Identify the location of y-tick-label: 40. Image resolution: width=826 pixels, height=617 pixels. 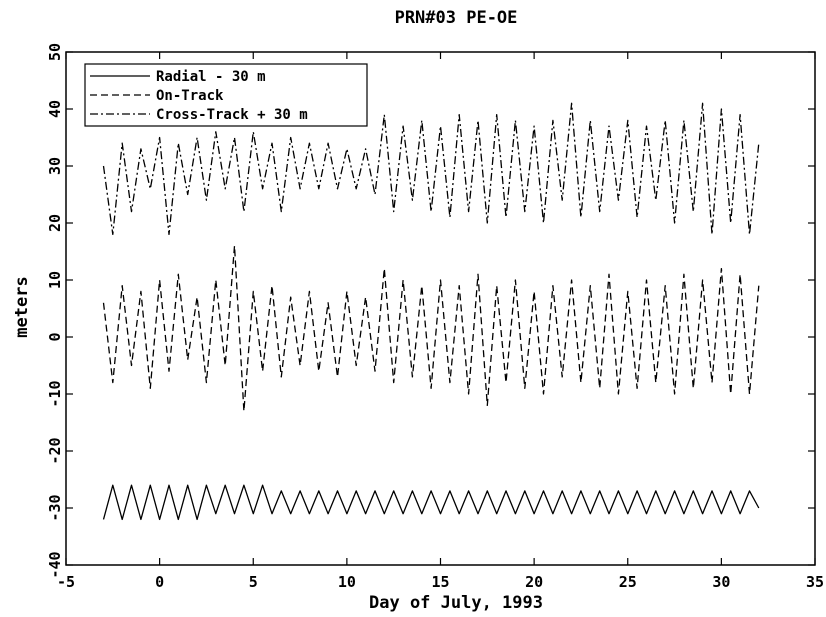
(55, 109).